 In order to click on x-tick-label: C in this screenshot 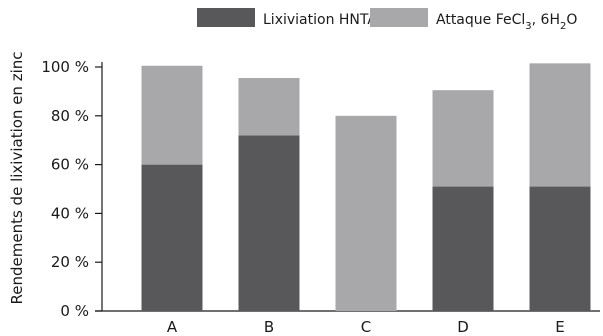, I will do `click(366, 327)`.